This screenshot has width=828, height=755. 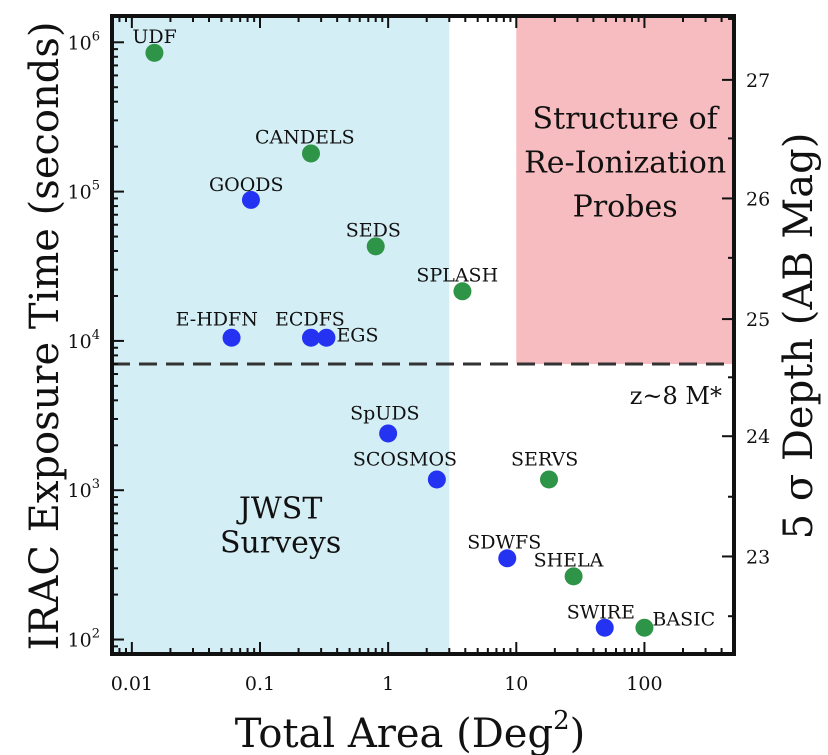 What do you see at coordinates (375, 246) in the screenshot?
I see `point-seds` at bounding box center [375, 246].